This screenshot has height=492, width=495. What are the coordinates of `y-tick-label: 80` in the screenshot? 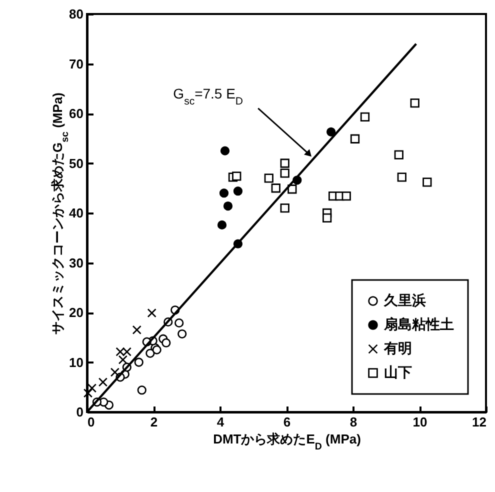 It's located at (76, 14).